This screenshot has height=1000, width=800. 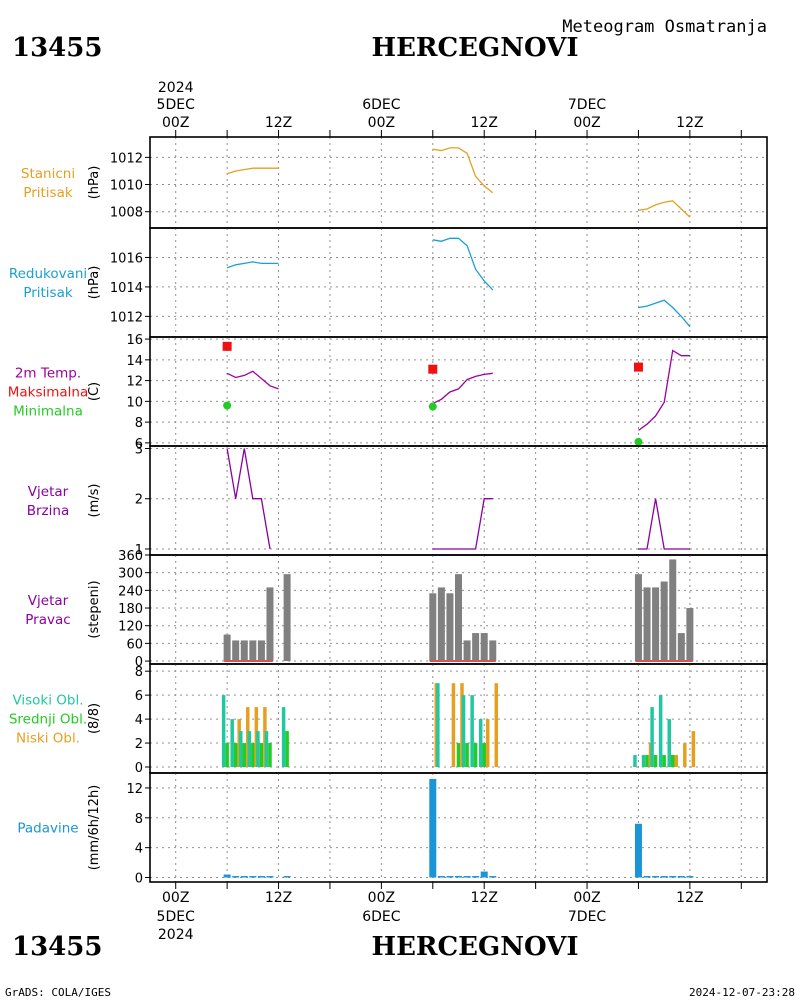 What do you see at coordinates (48, 412) in the screenshot?
I see `panel-label: Minimalna` at bounding box center [48, 412].